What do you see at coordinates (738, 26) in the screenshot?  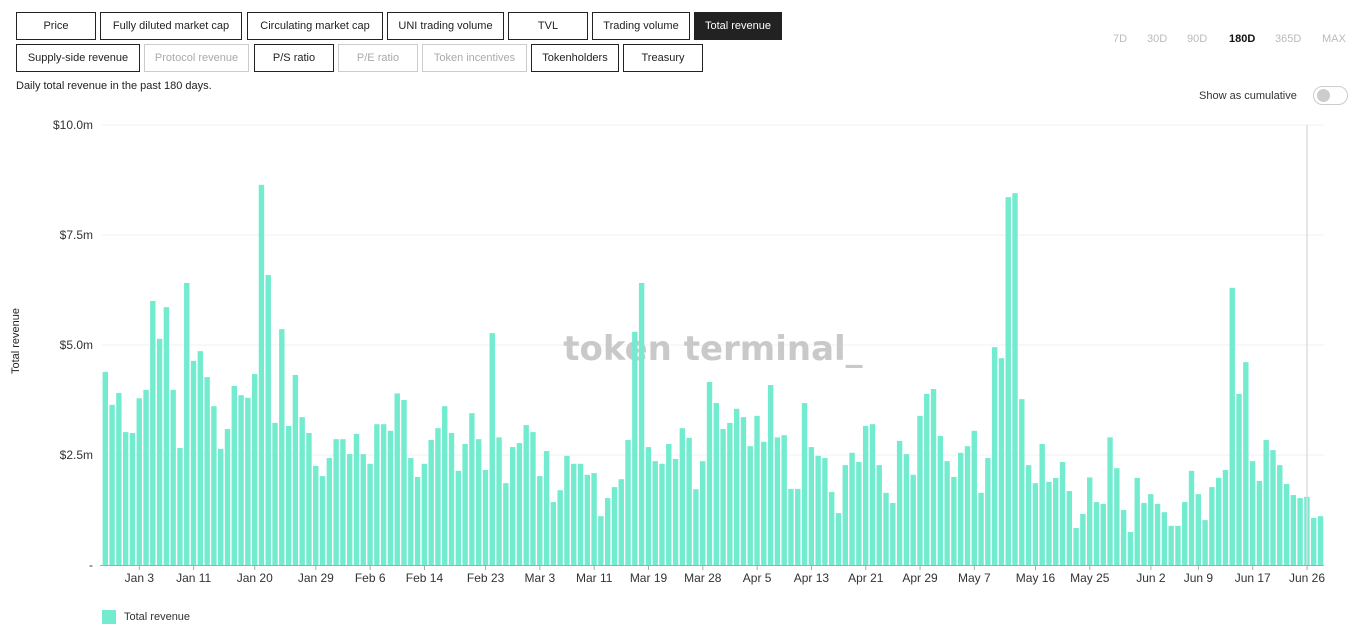 I see `metric-button-total-revenue: Total revenue` at bounding box center [738, 26].